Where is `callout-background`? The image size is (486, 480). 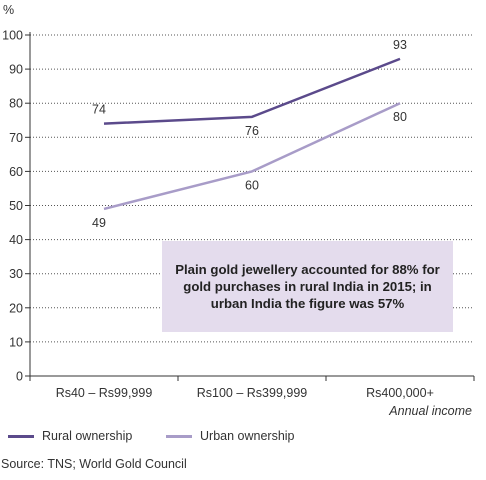 callout-background is located at coordinates (307, 286).